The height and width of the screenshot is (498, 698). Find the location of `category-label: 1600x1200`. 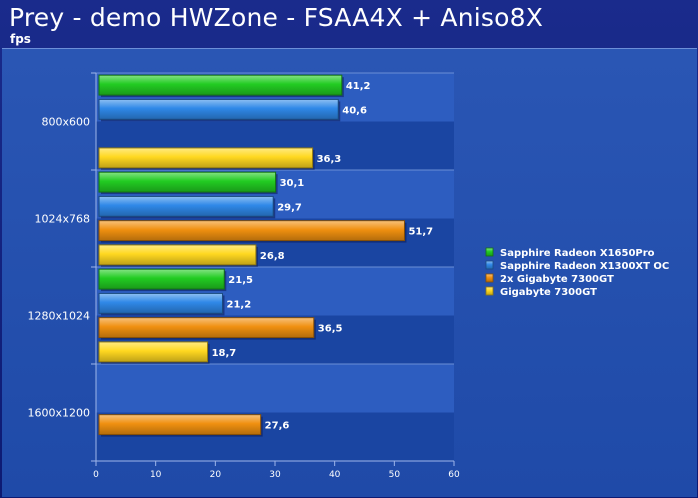

category-label: 1600x1200 is located at coordinates (59, 413).